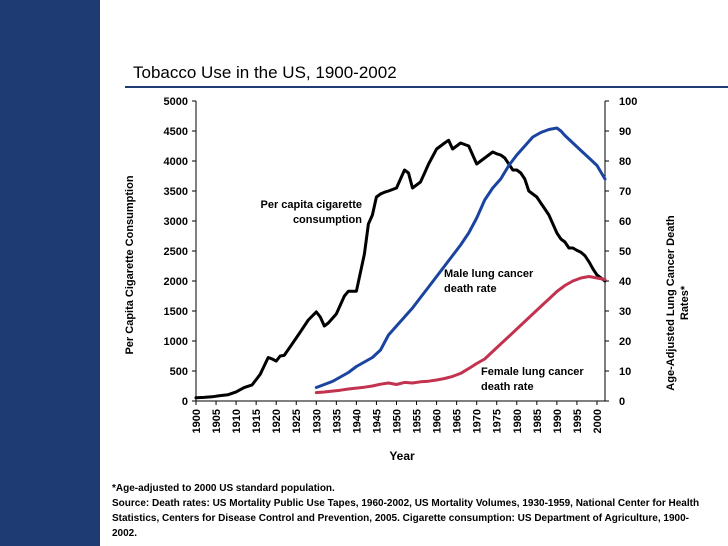 Image resolution: width=728 pixels, height=546 pixels. What do you see at coordinates (622, 402) in the screenshot?
I see `y2-tick-label: 0` at bounding box center [622, 402].